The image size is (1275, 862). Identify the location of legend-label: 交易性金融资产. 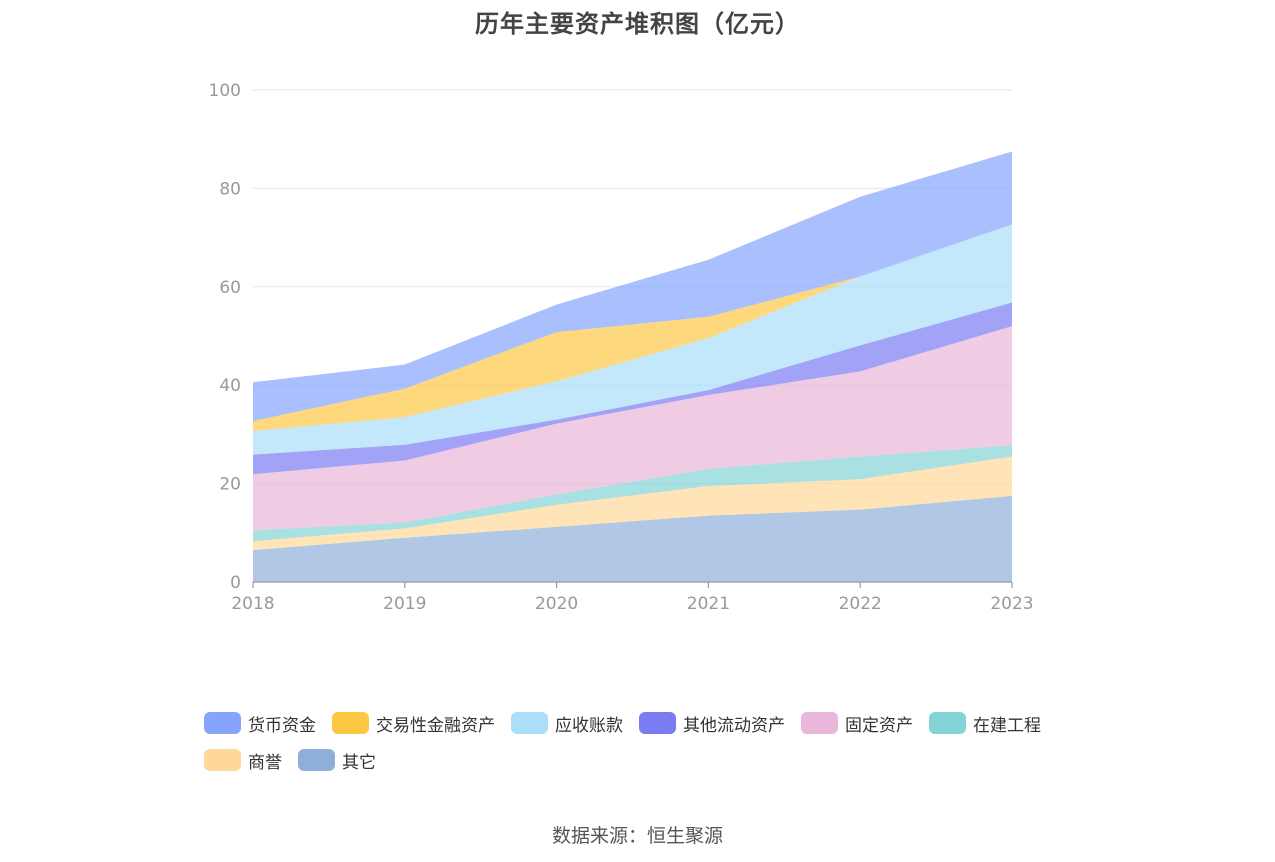
(435, 725).